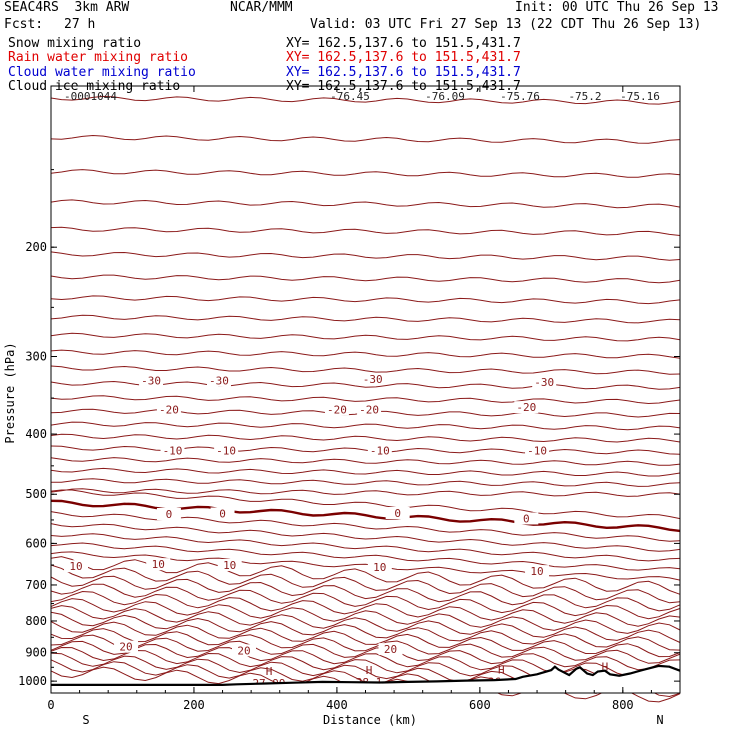 Image resolution: width=740 pixels, height=740 pixels. What do you see at coordinates (480, 705) in the screenshot?
I see `x-tick-label: 600` at bounding box center [480, 705].